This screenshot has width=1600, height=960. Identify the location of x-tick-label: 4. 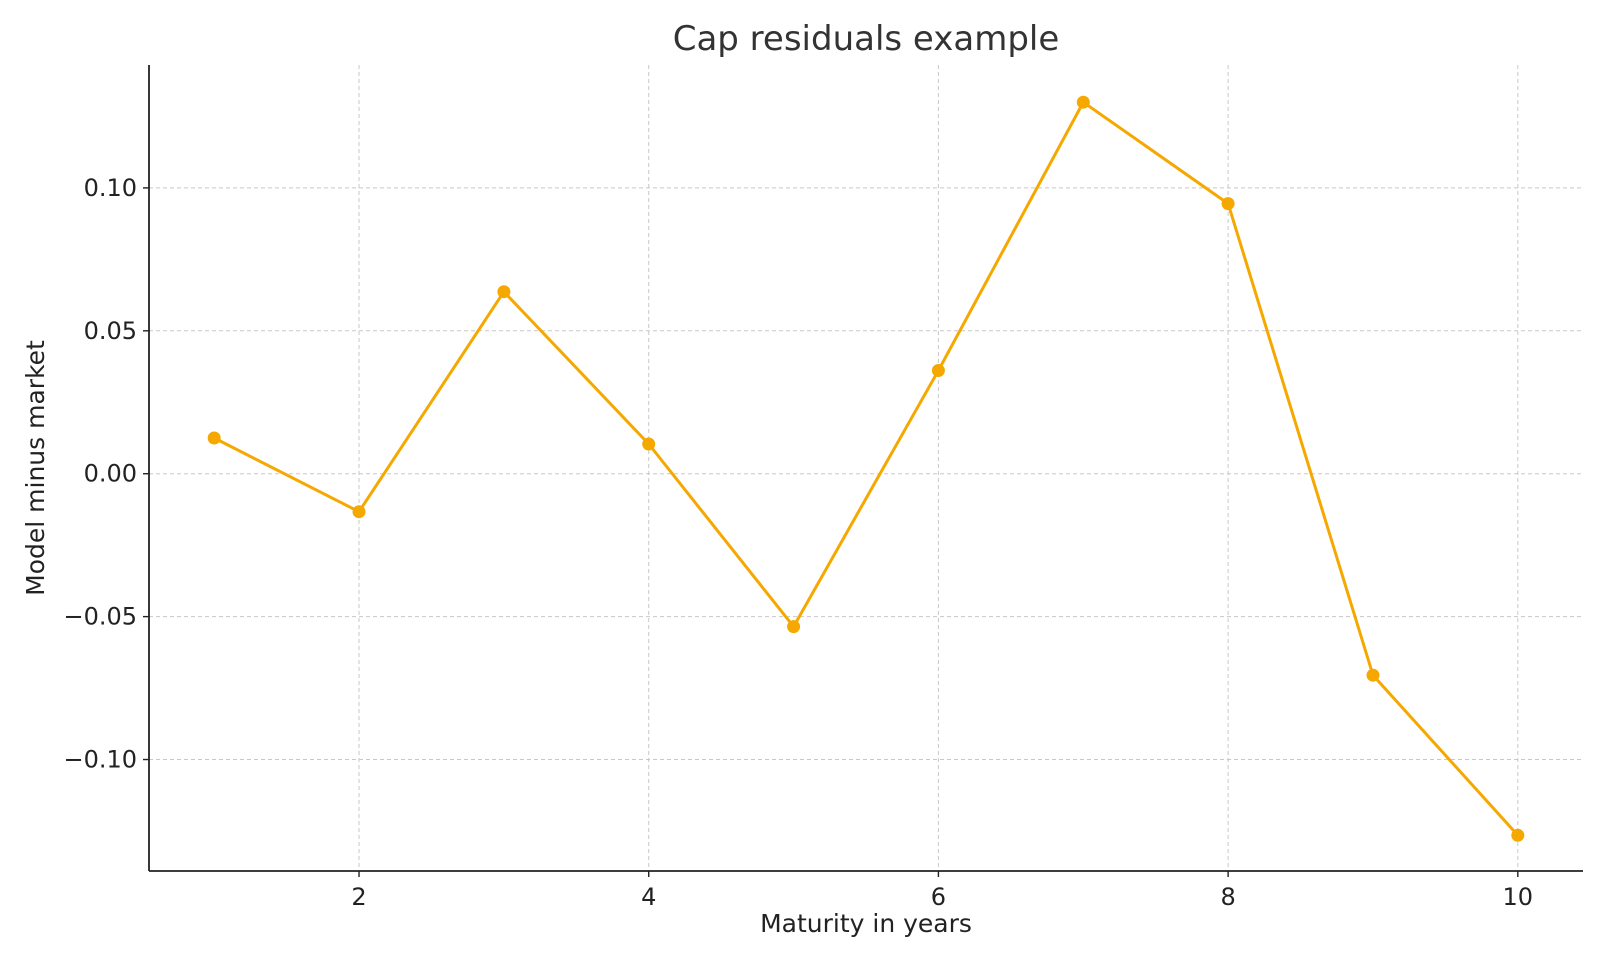
(648, 897).